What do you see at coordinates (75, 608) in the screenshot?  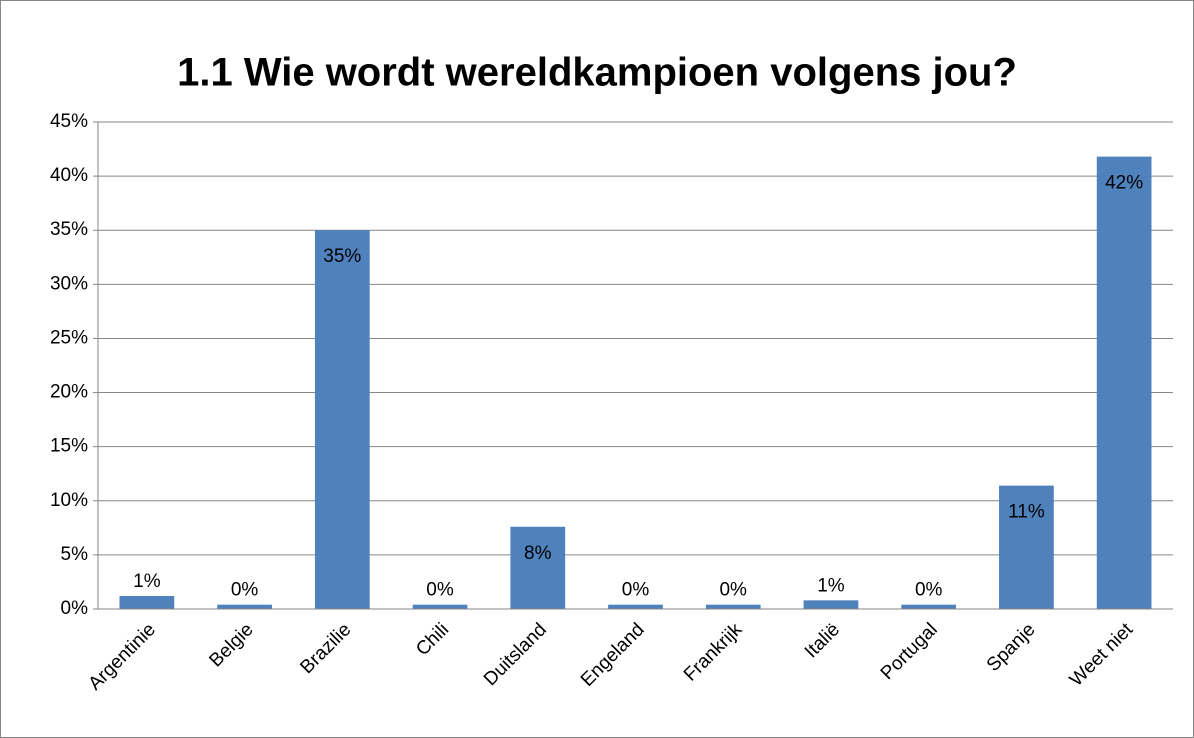 I see `y-tick-label: 0%` at bounding box center [75, 608].